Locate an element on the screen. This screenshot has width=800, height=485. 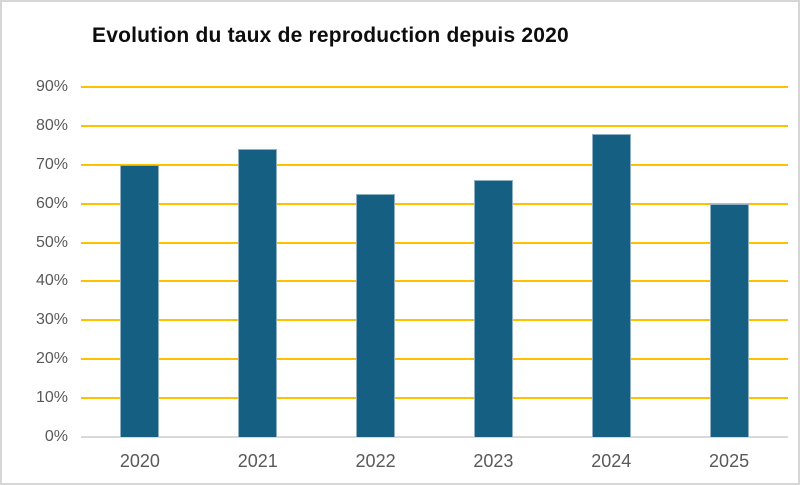
bar-2022 is located at coordinates (376, 315).